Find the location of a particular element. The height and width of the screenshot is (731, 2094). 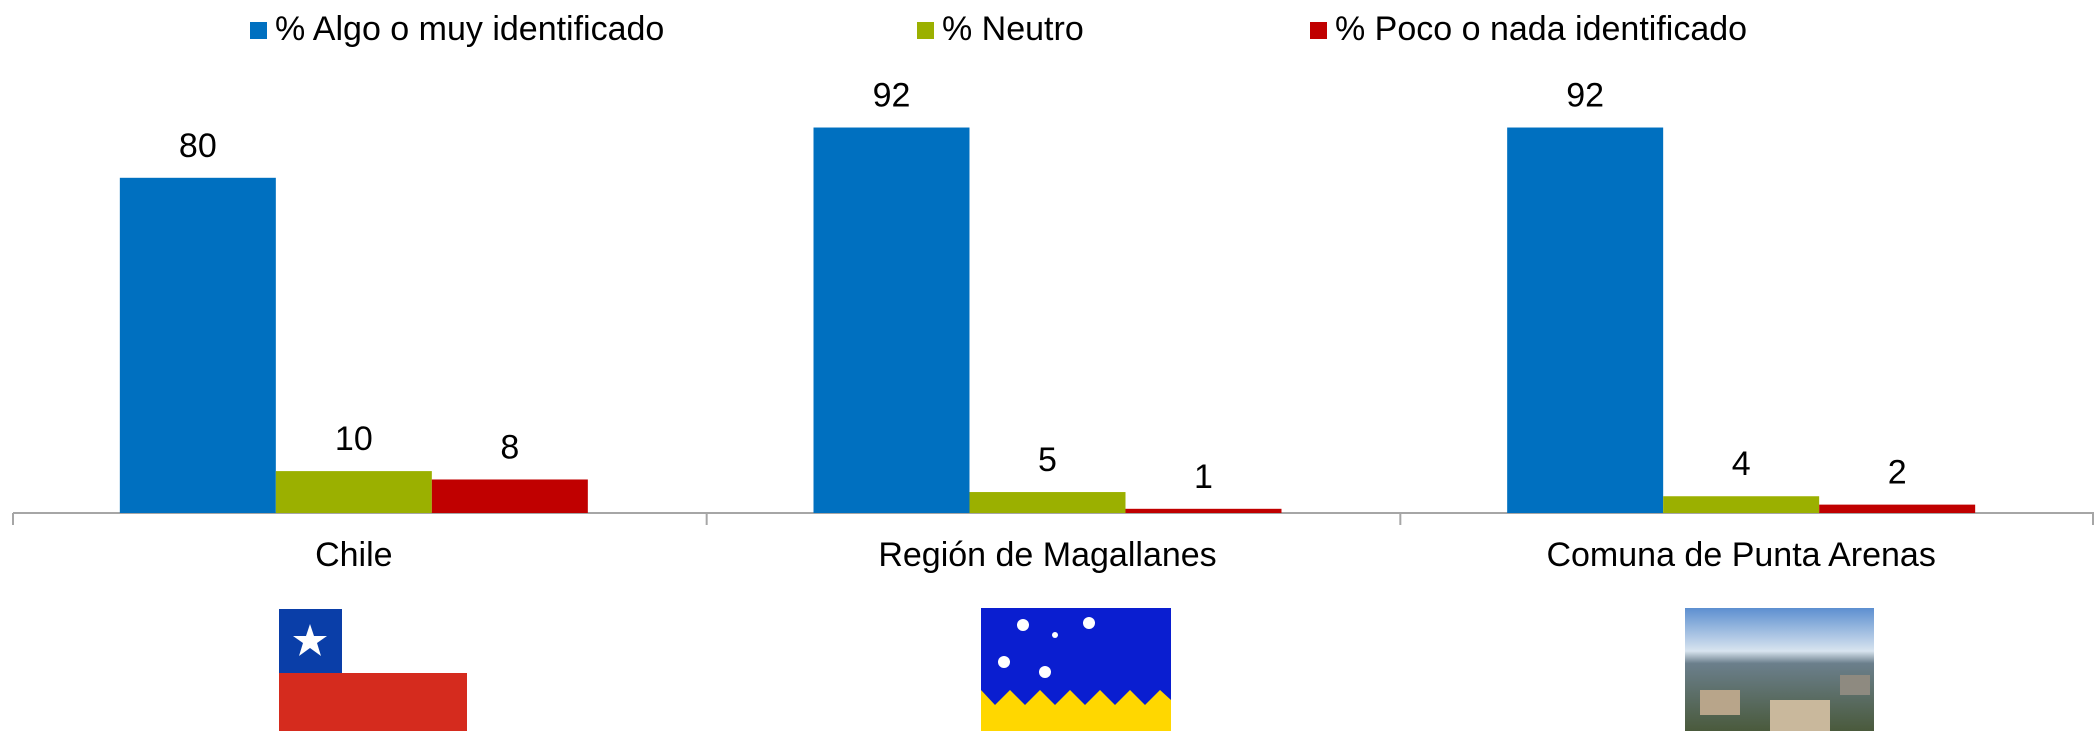

chile-flag is located at coordinates (373, 670).